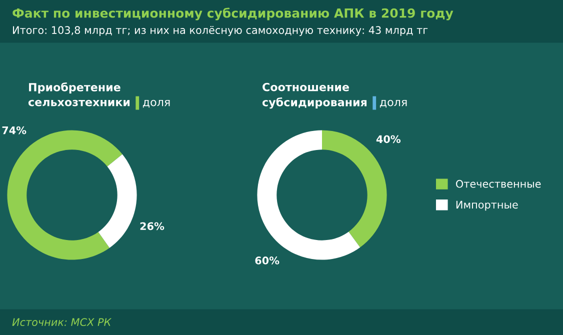  I want to click on data-label: 60%, so click(267, 260).